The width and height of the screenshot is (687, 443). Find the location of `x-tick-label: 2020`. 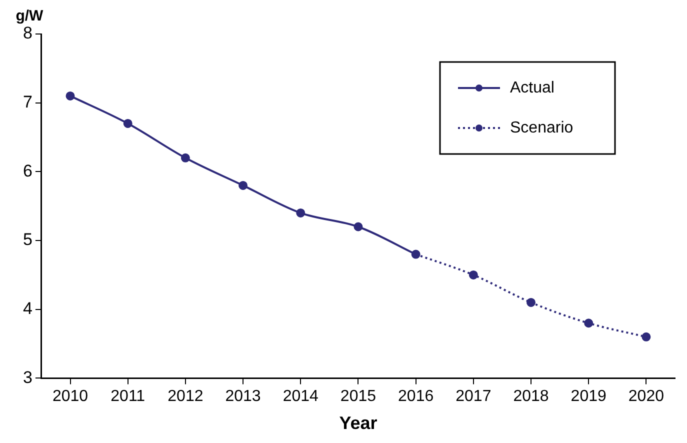

x-tick-label: 2020 is located at coordinates (646, 397).